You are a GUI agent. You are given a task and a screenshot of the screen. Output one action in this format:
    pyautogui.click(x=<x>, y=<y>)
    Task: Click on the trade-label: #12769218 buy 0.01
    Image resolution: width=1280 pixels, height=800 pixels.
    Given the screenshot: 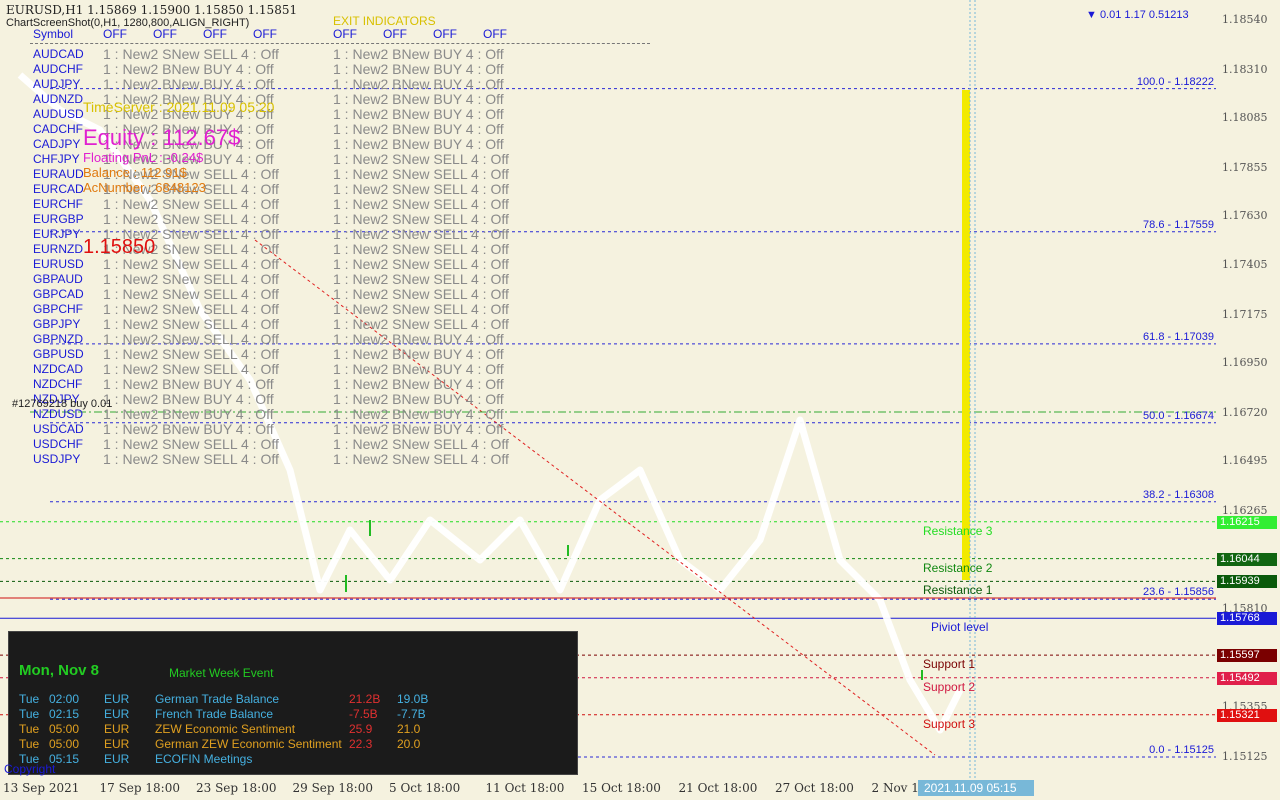 What is the action you would take?
    pyautogui.click(x=62, y=404)
    